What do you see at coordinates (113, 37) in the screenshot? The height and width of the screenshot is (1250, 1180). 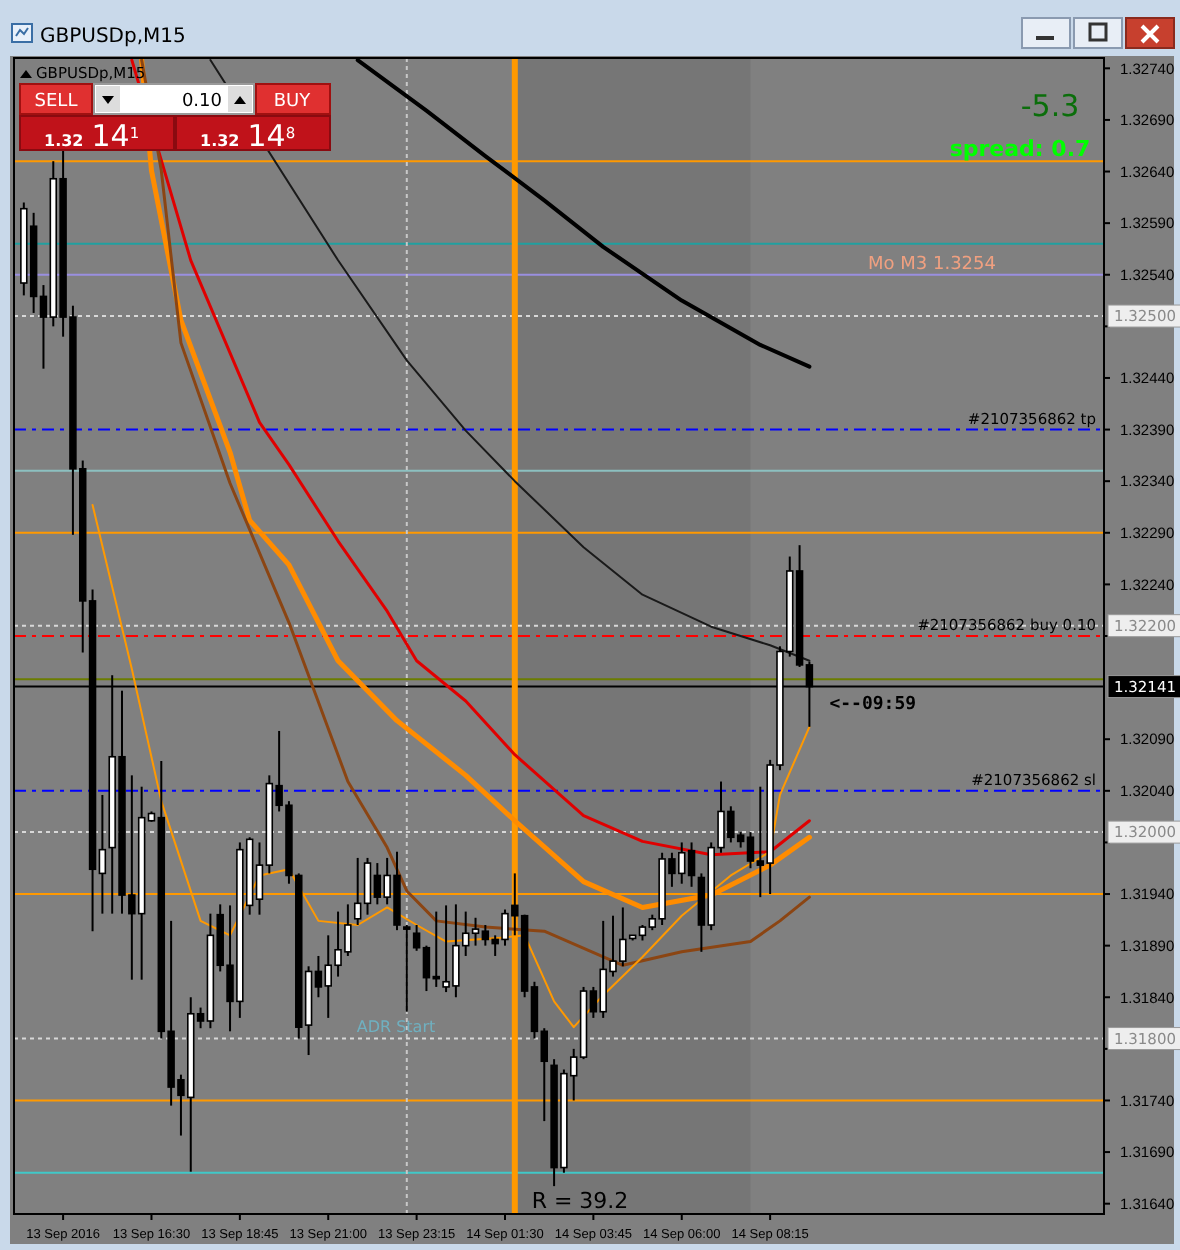 I see `chart-title: GBPUSDp,M15` at bounding box center [113, 37].